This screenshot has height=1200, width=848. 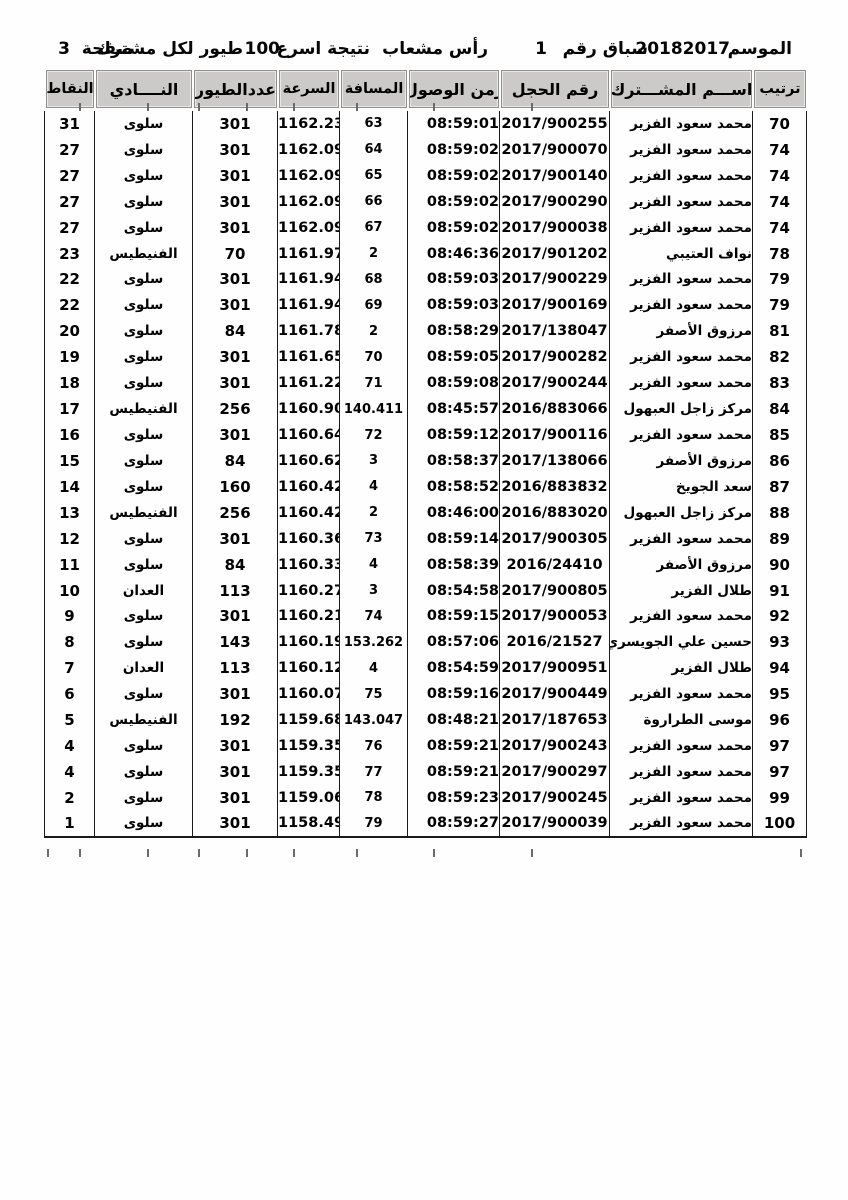 I want to click on column-header-distance: المسافة, so click(x=374, y=89).